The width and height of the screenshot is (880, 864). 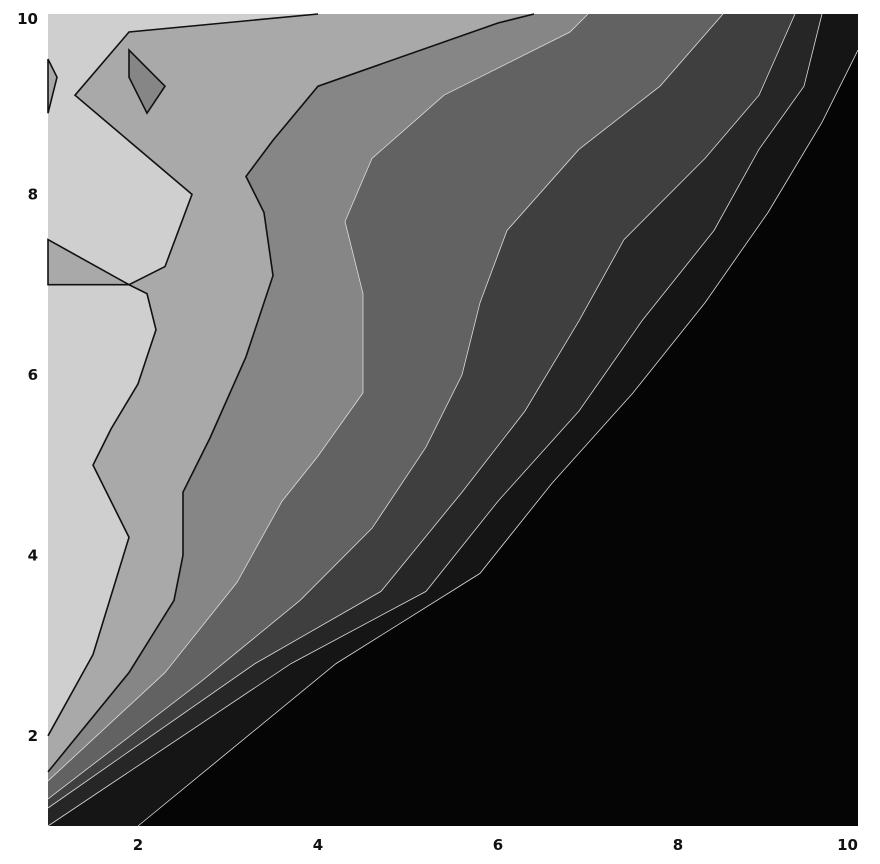 I want to click on x-tick-label: 4, so click(x=318, y=845).